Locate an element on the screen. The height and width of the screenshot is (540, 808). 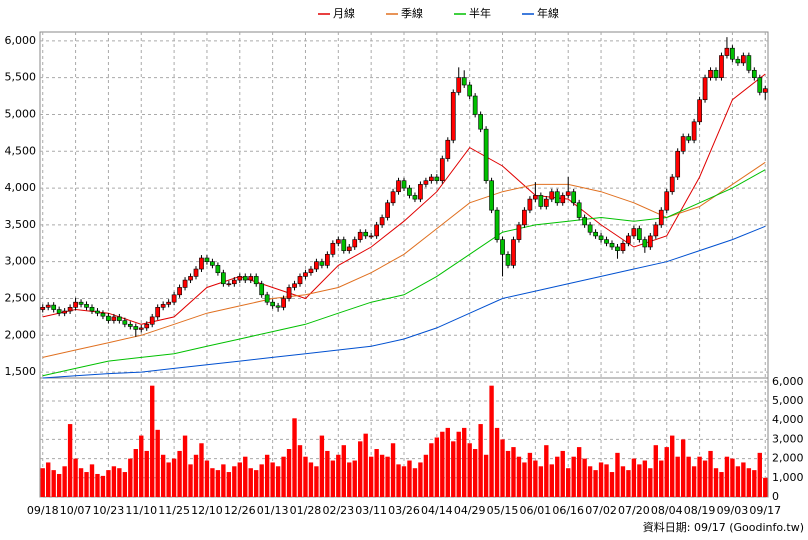
x-tick-label: 12/10 is located at coordinates (207, 510).